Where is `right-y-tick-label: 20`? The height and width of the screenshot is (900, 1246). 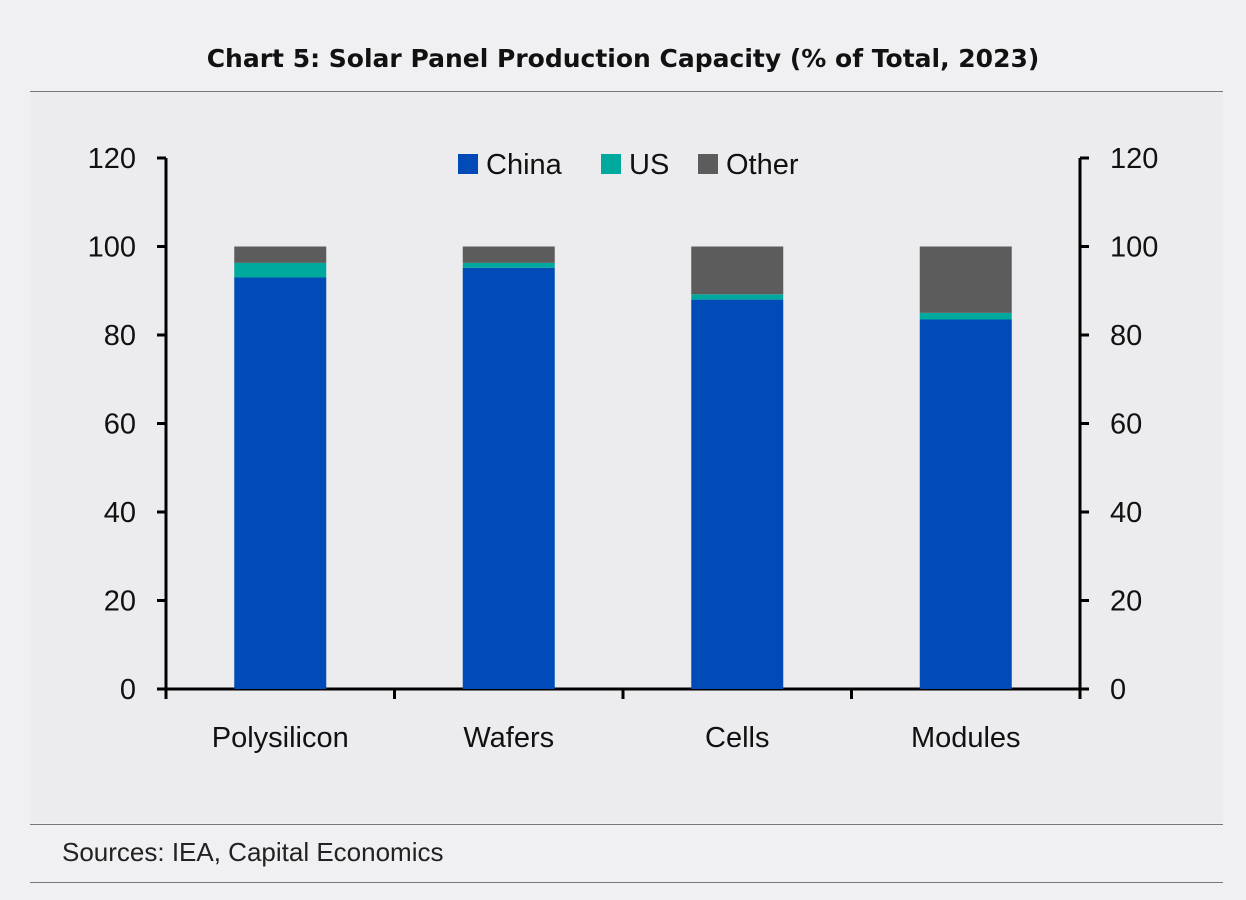
right-y-tick-label: 20 is located at coordinates (1126, 602).